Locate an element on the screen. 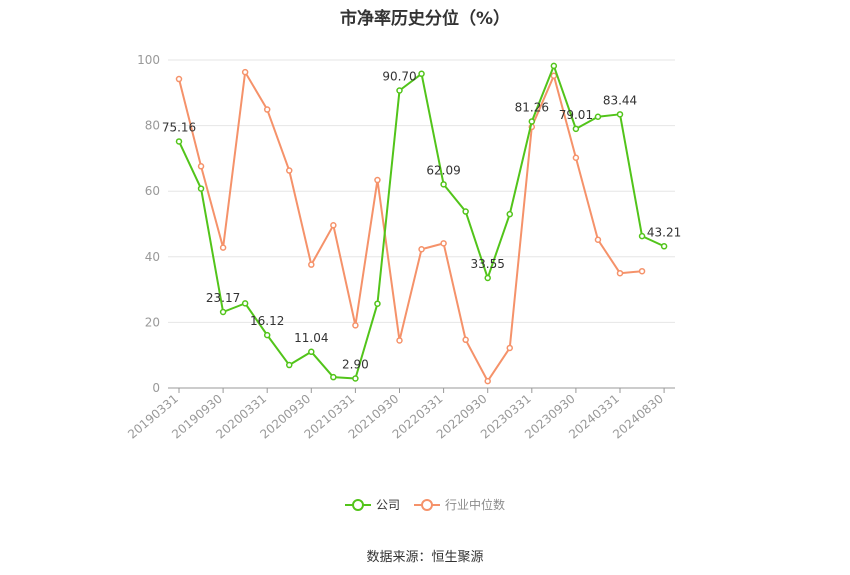 The image size is (850, 575). data-label: 16.12 is located at coordinates (267, 321).